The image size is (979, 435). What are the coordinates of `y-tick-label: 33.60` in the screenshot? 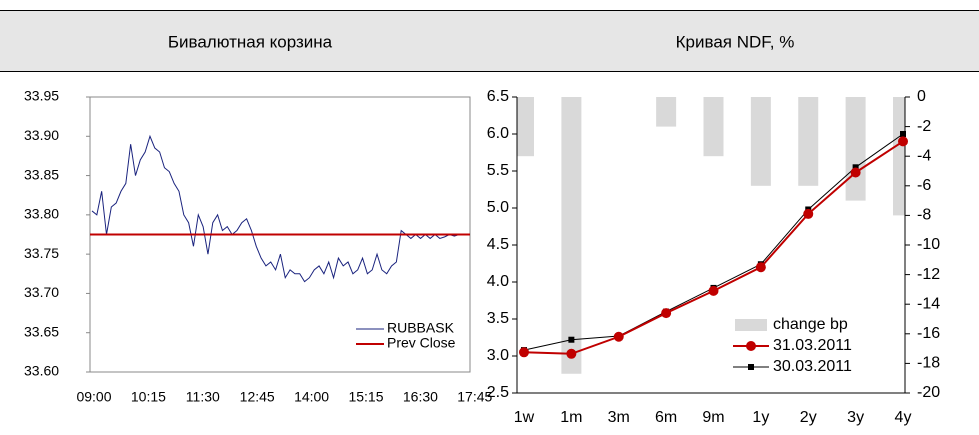 It's located at (41, 371).